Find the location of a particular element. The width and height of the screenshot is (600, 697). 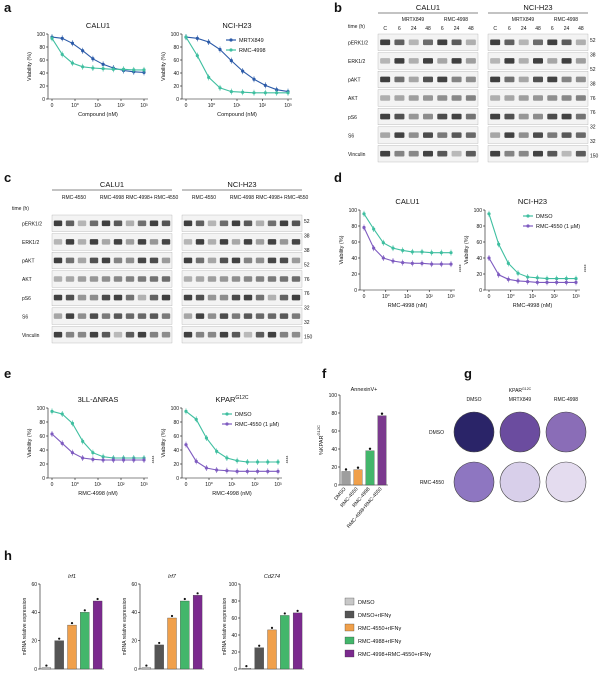

mw-marker: 38 is located at coordinates (593, 84).